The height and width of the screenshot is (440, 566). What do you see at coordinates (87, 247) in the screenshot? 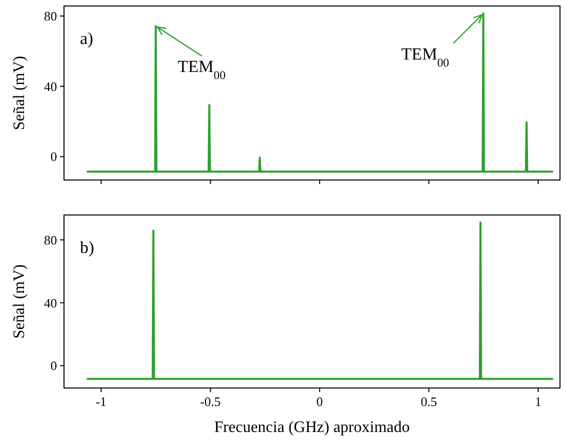
I see `annotation: b)` at bounding box center [87, 247].